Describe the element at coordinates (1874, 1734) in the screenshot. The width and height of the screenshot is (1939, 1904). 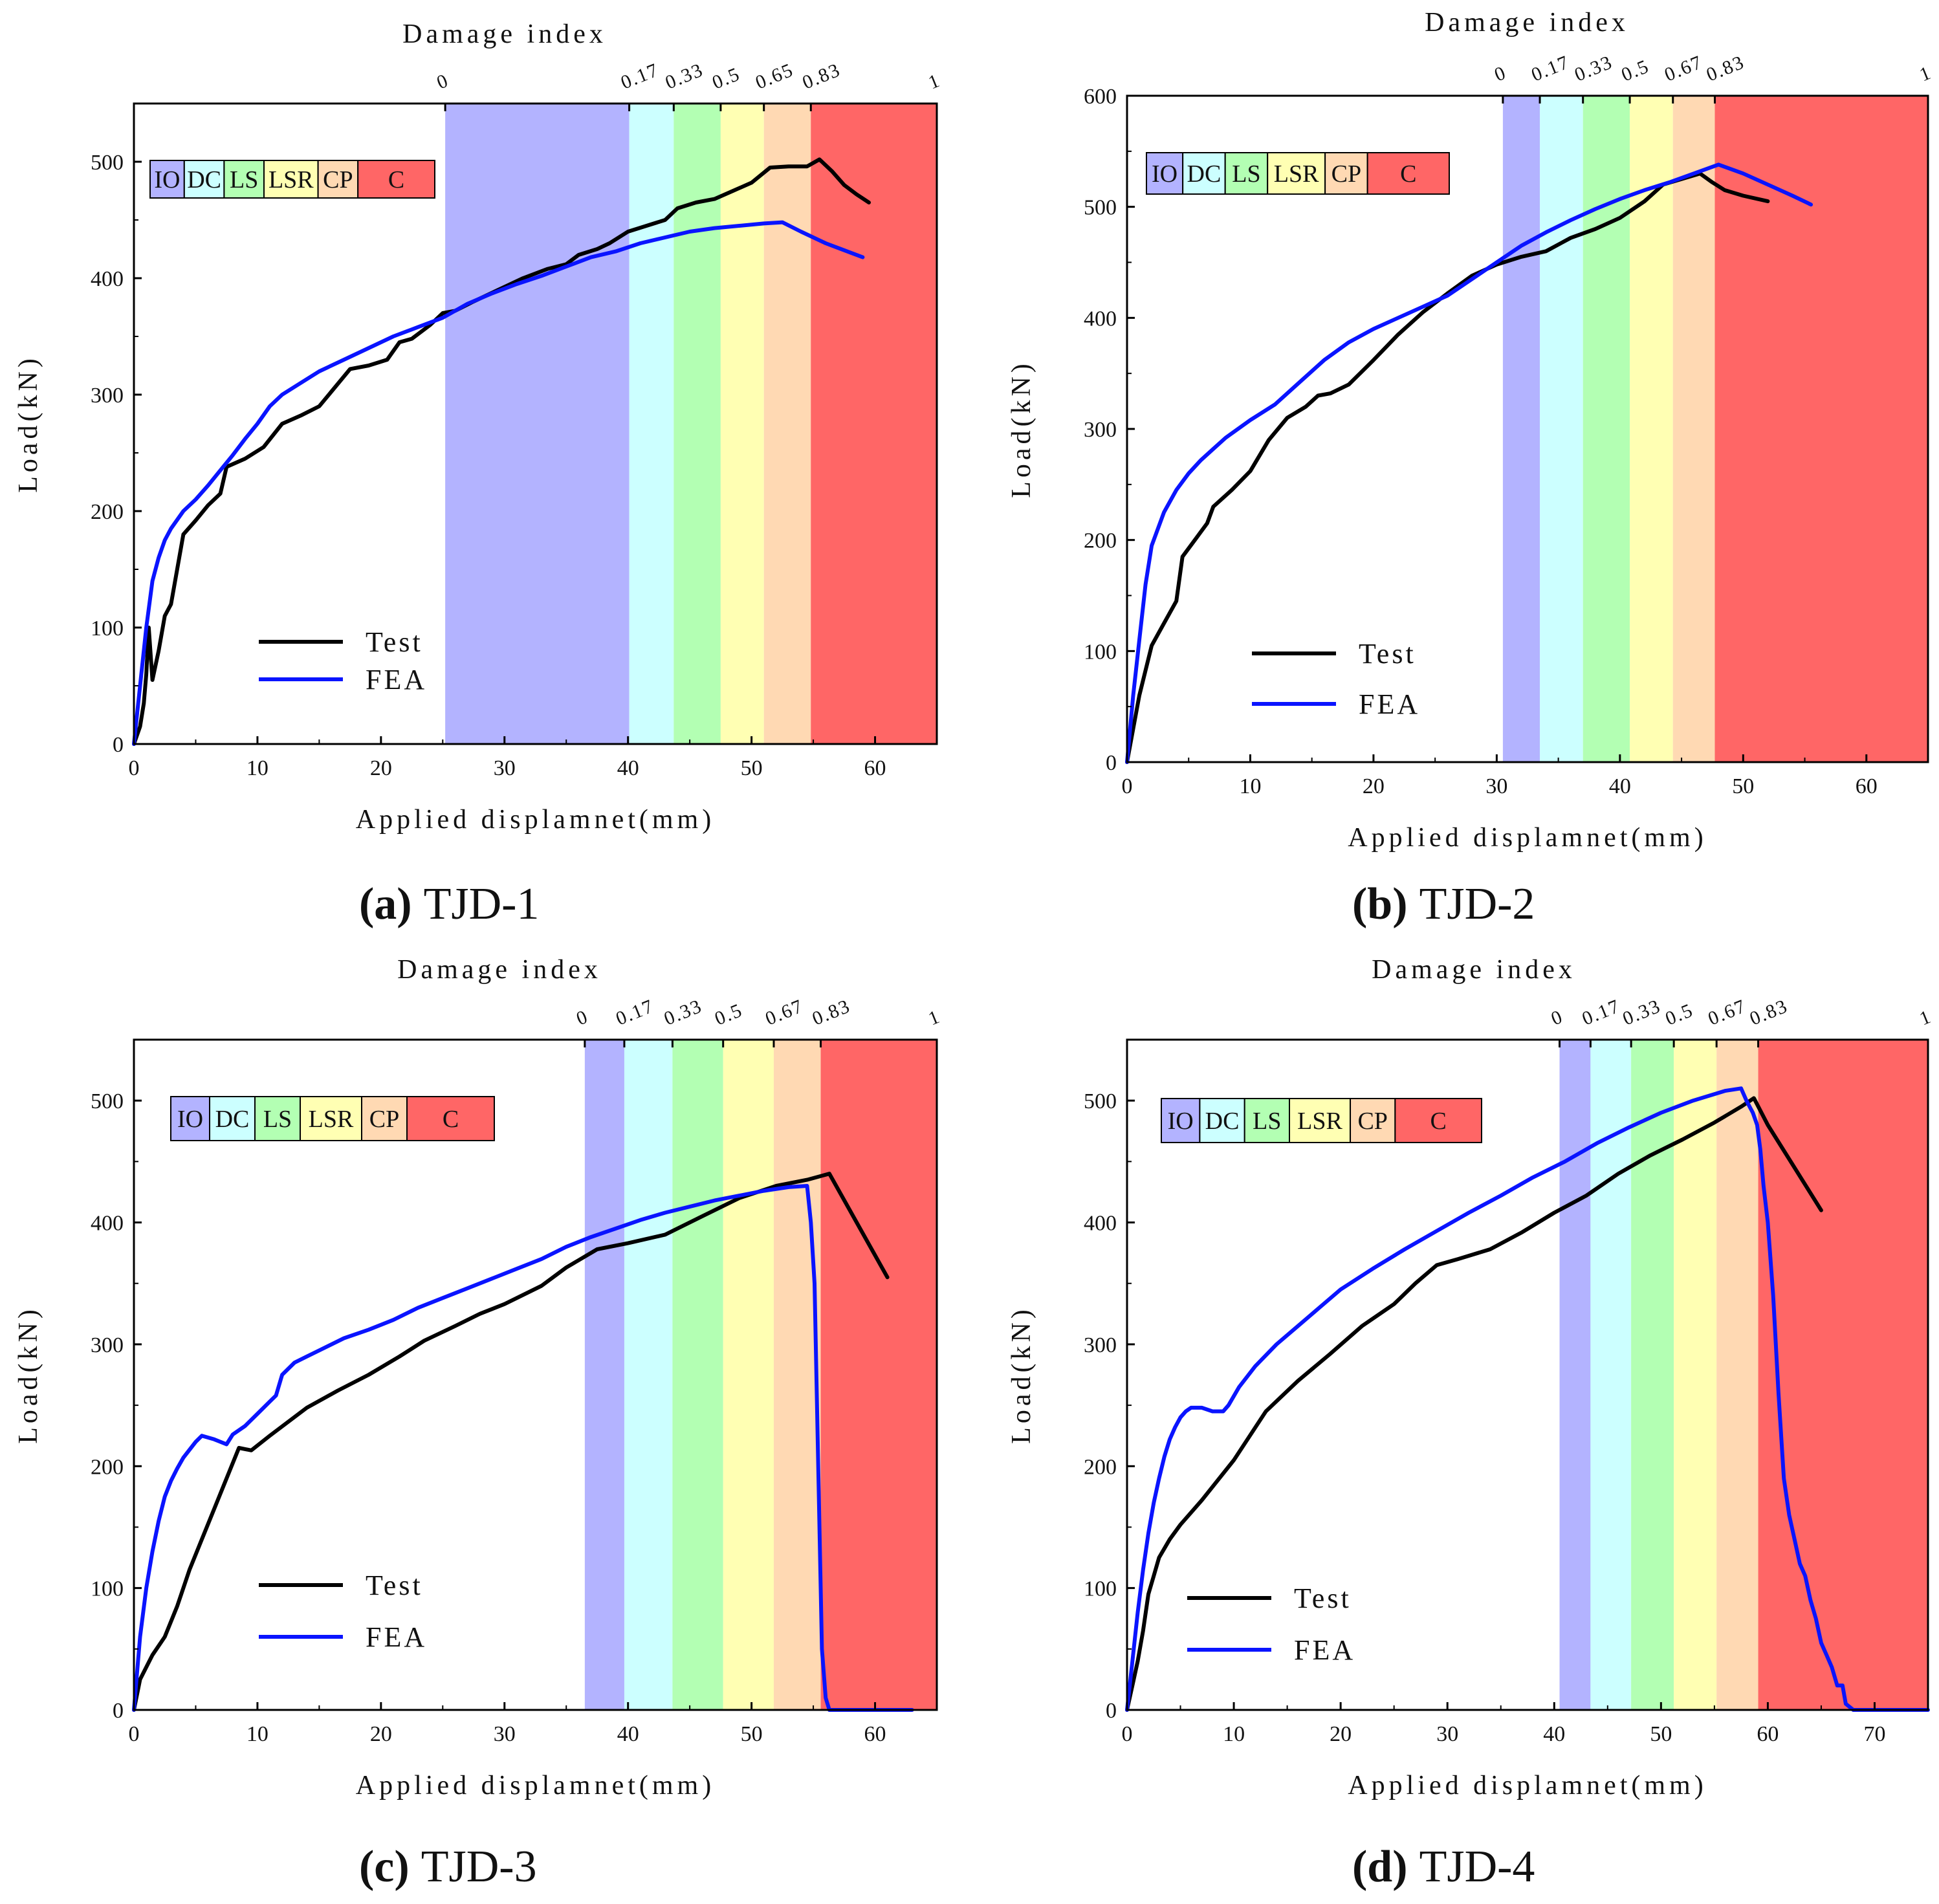
I see `x-tick-label: 70` at that location.